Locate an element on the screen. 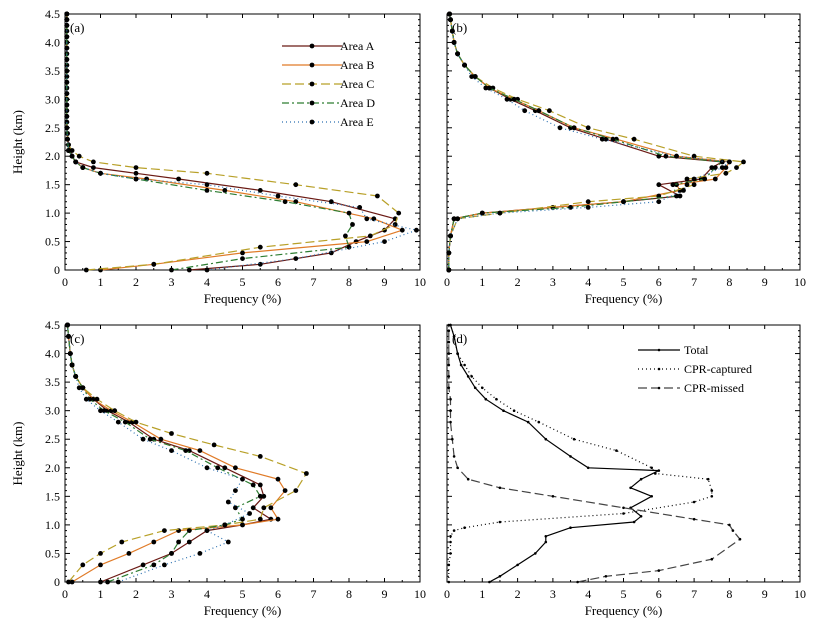 This screenshot has width=829, height=635. panel-a-x-tick-label: 4 is located at coordinates (207, 282).